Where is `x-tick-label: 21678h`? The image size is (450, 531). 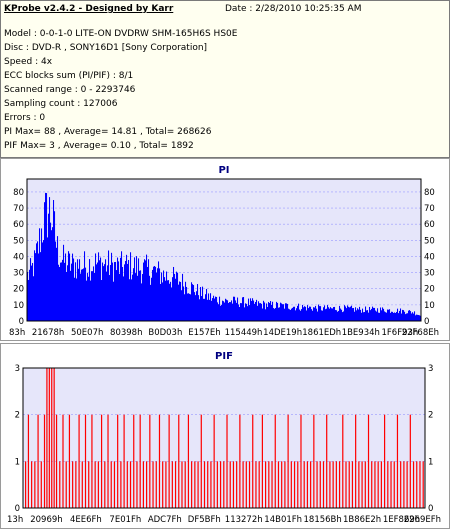 x-tick-label: 21678h is located at coordinates (48, 333).